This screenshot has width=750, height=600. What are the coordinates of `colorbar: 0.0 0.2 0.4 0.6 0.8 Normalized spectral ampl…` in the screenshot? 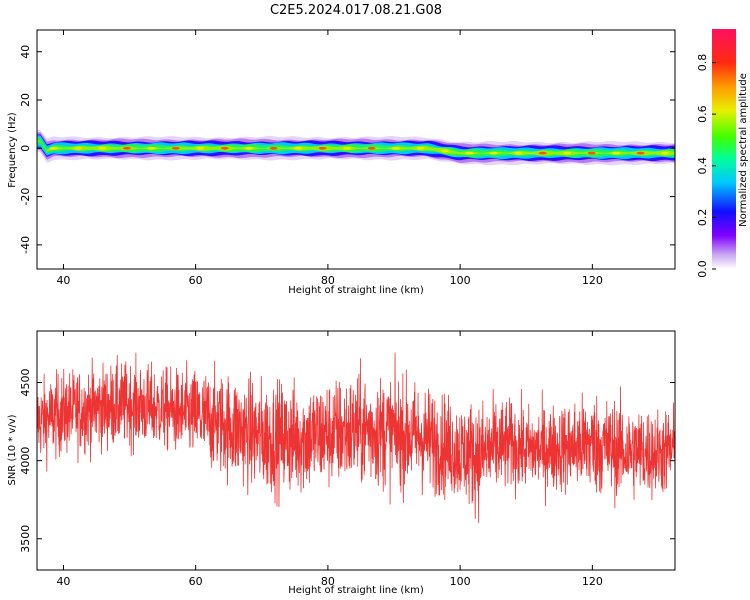 It's located at (722, 153).